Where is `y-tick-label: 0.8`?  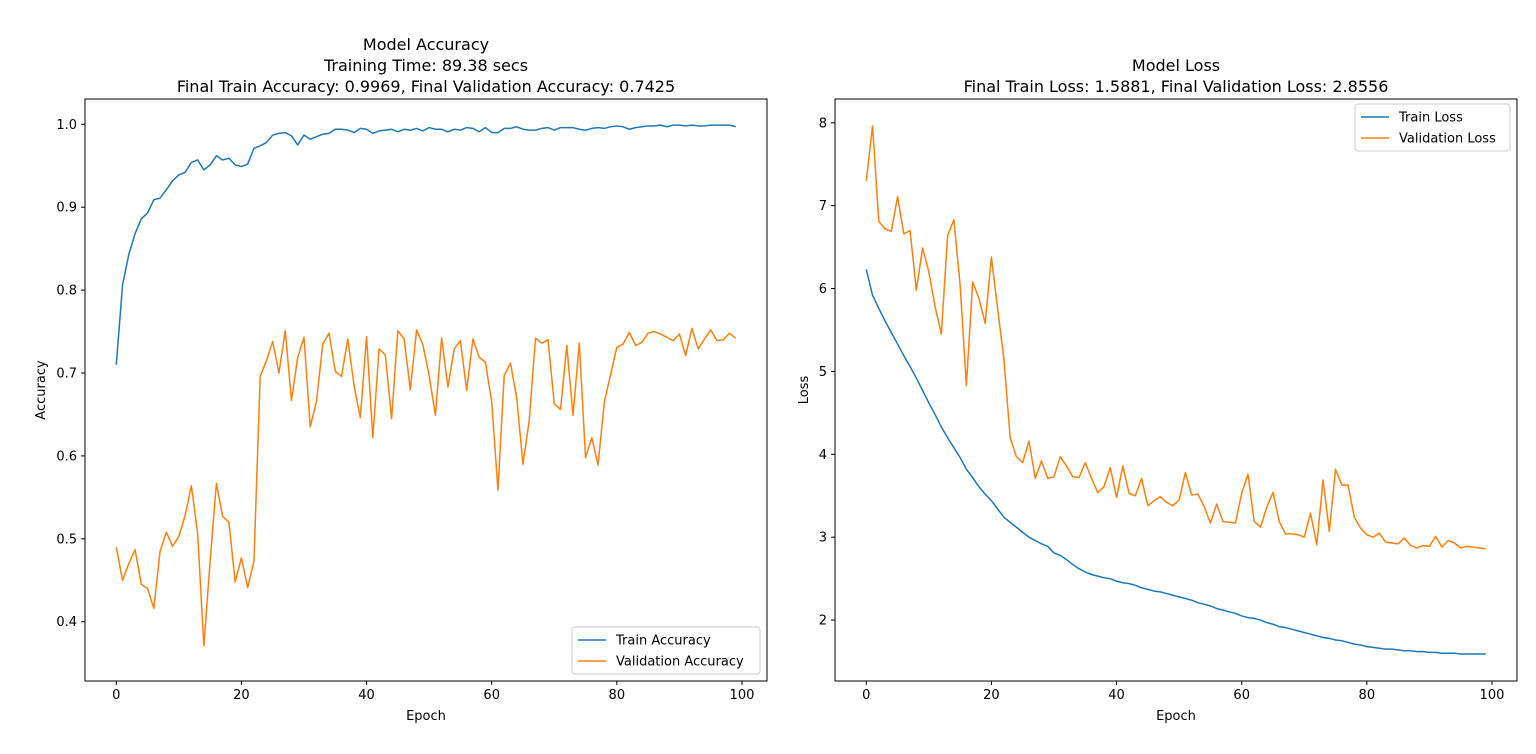
y-tick-label: 0.8 is located at coordinates (66, 291).